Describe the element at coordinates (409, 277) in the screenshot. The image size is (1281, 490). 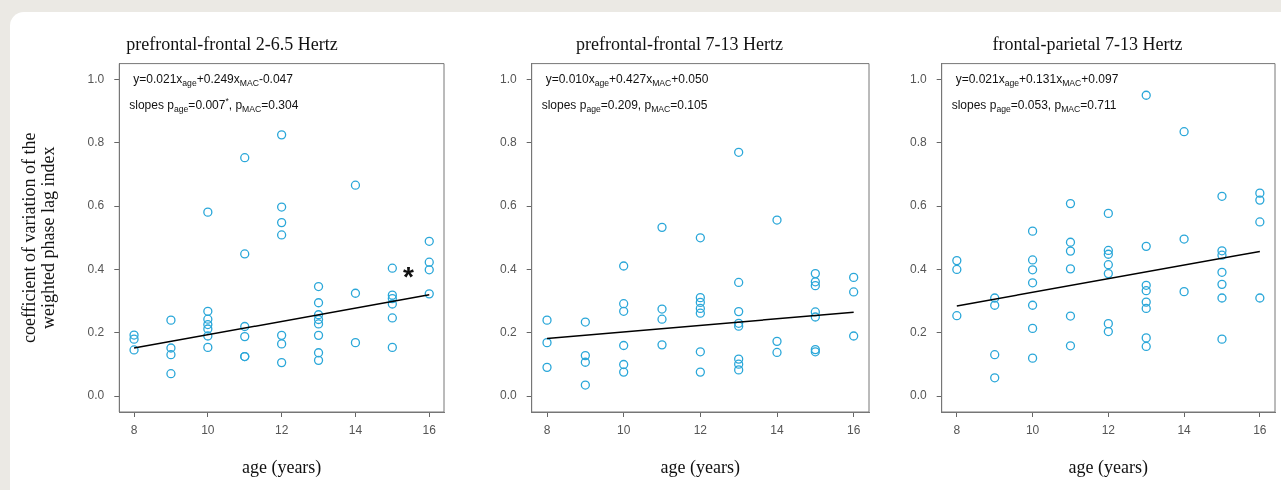
I see `annotation: *` at that location.